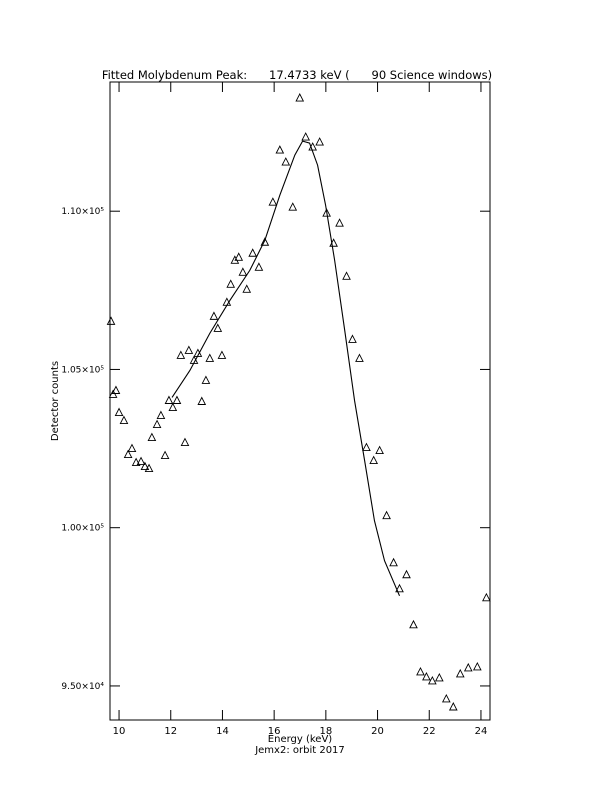 The width and height of the screenshot is (612, 792). I want to click on x-tick-label: 10, so click(119, 731).